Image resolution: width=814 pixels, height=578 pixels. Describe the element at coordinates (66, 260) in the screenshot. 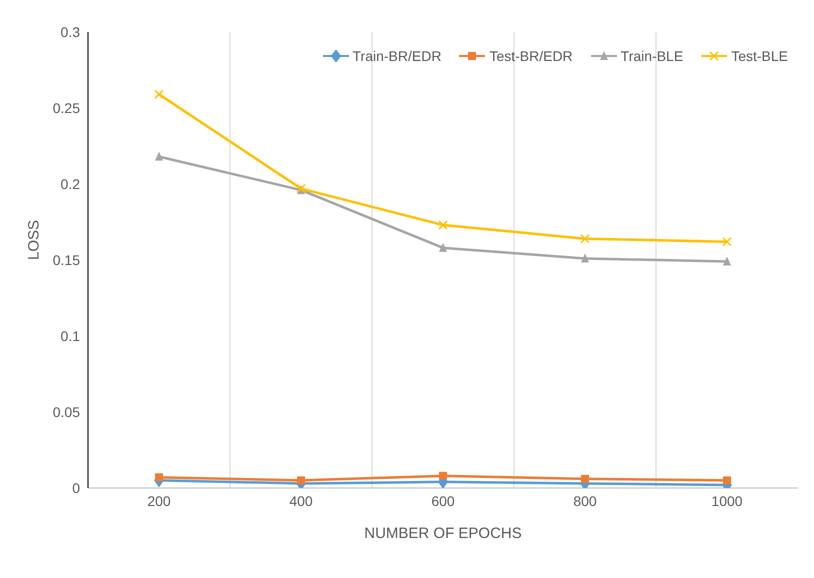

I see `y-tick-label: 0.15` at that location.